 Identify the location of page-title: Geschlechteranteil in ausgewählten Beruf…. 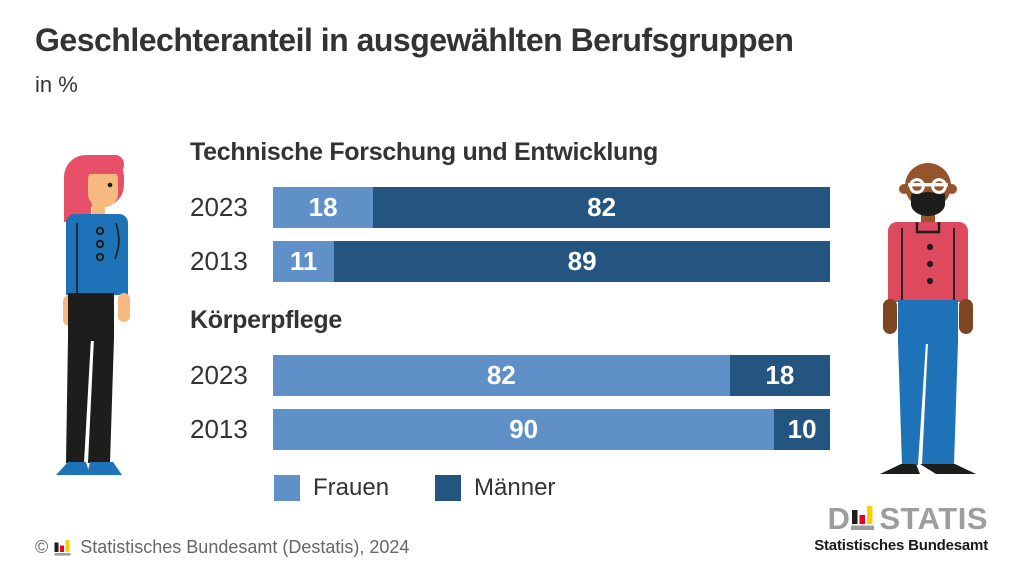
(414, 40).